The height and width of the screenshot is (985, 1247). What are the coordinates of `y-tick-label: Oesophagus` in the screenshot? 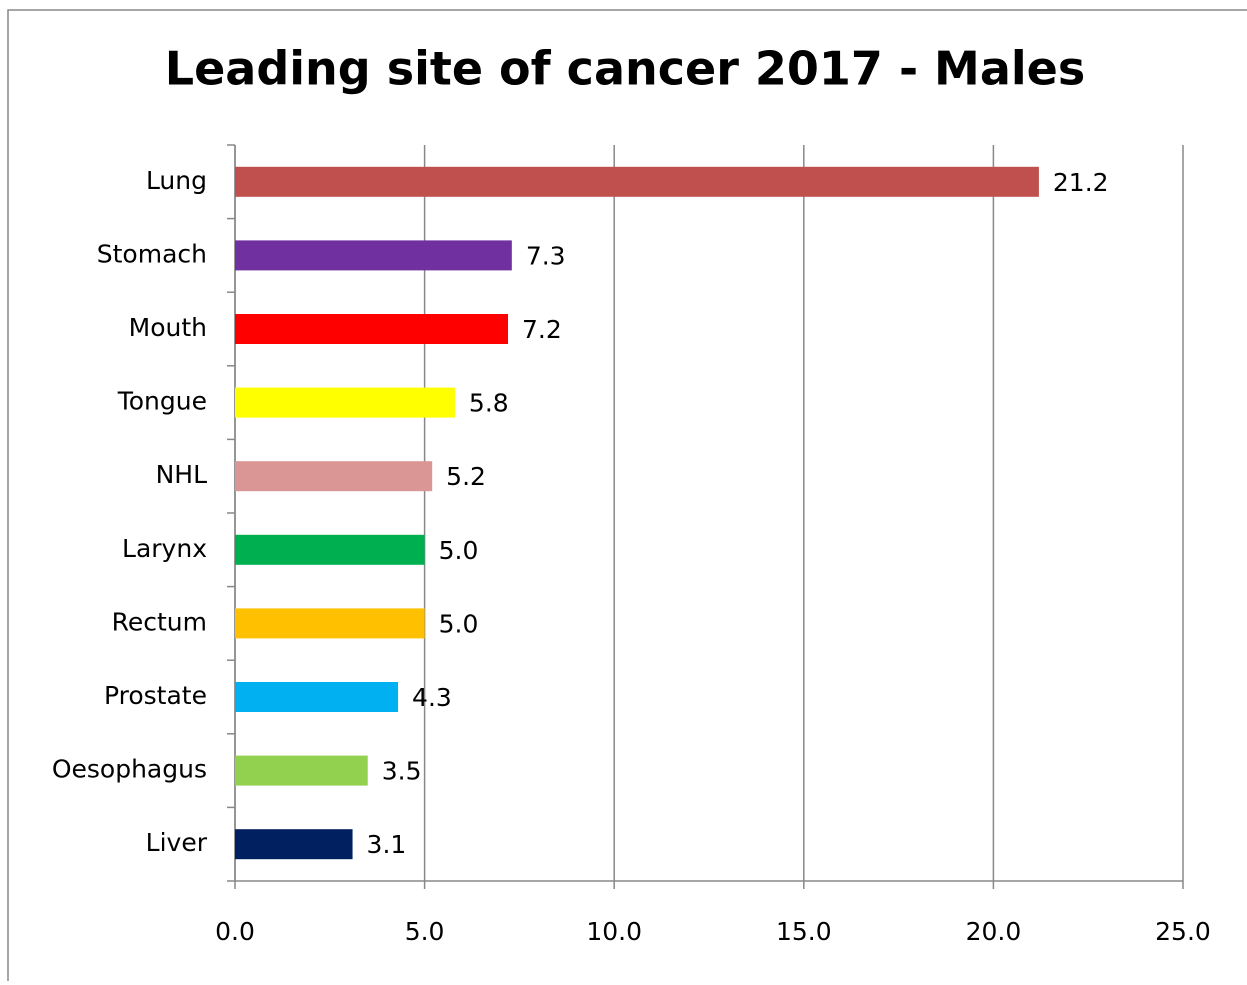 It's located at (129, 769).